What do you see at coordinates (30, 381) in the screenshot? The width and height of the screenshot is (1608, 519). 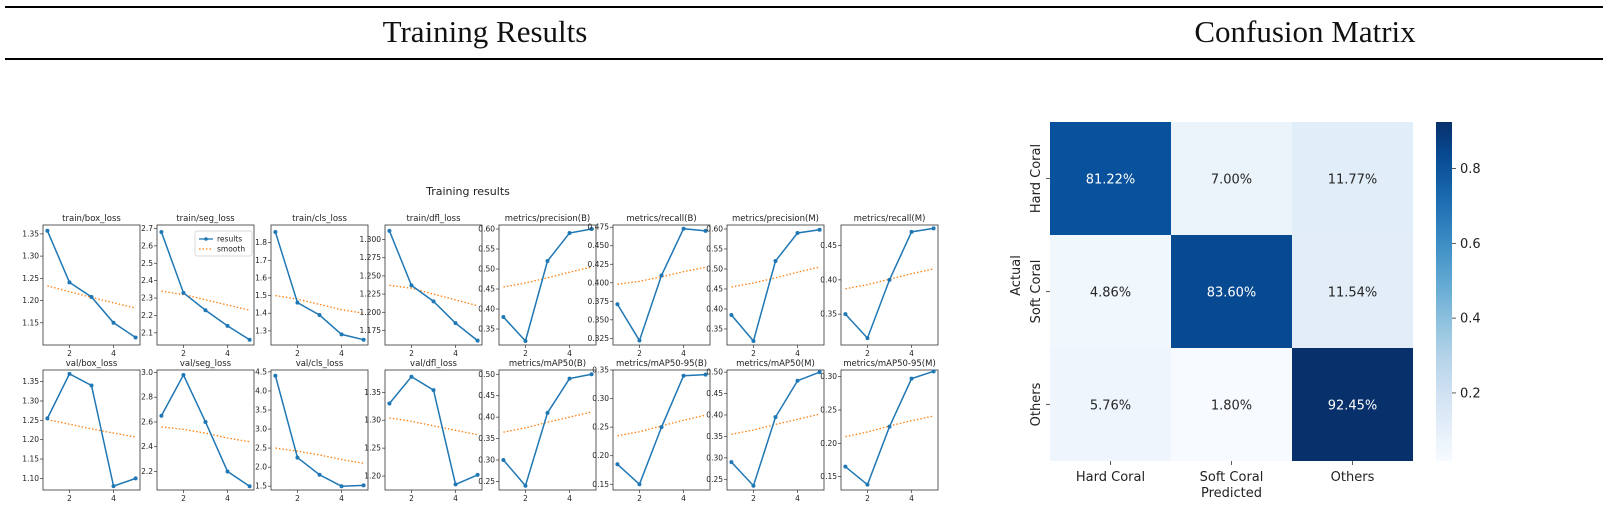 I see `y-tick-label: 1.35` at bounding box center [30, 381].